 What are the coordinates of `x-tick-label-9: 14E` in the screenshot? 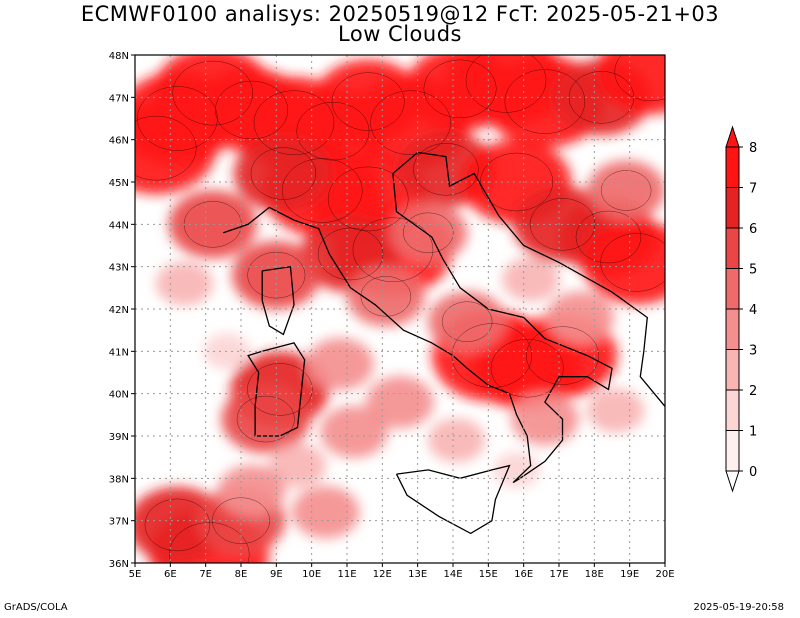 It's located at (452, 574).